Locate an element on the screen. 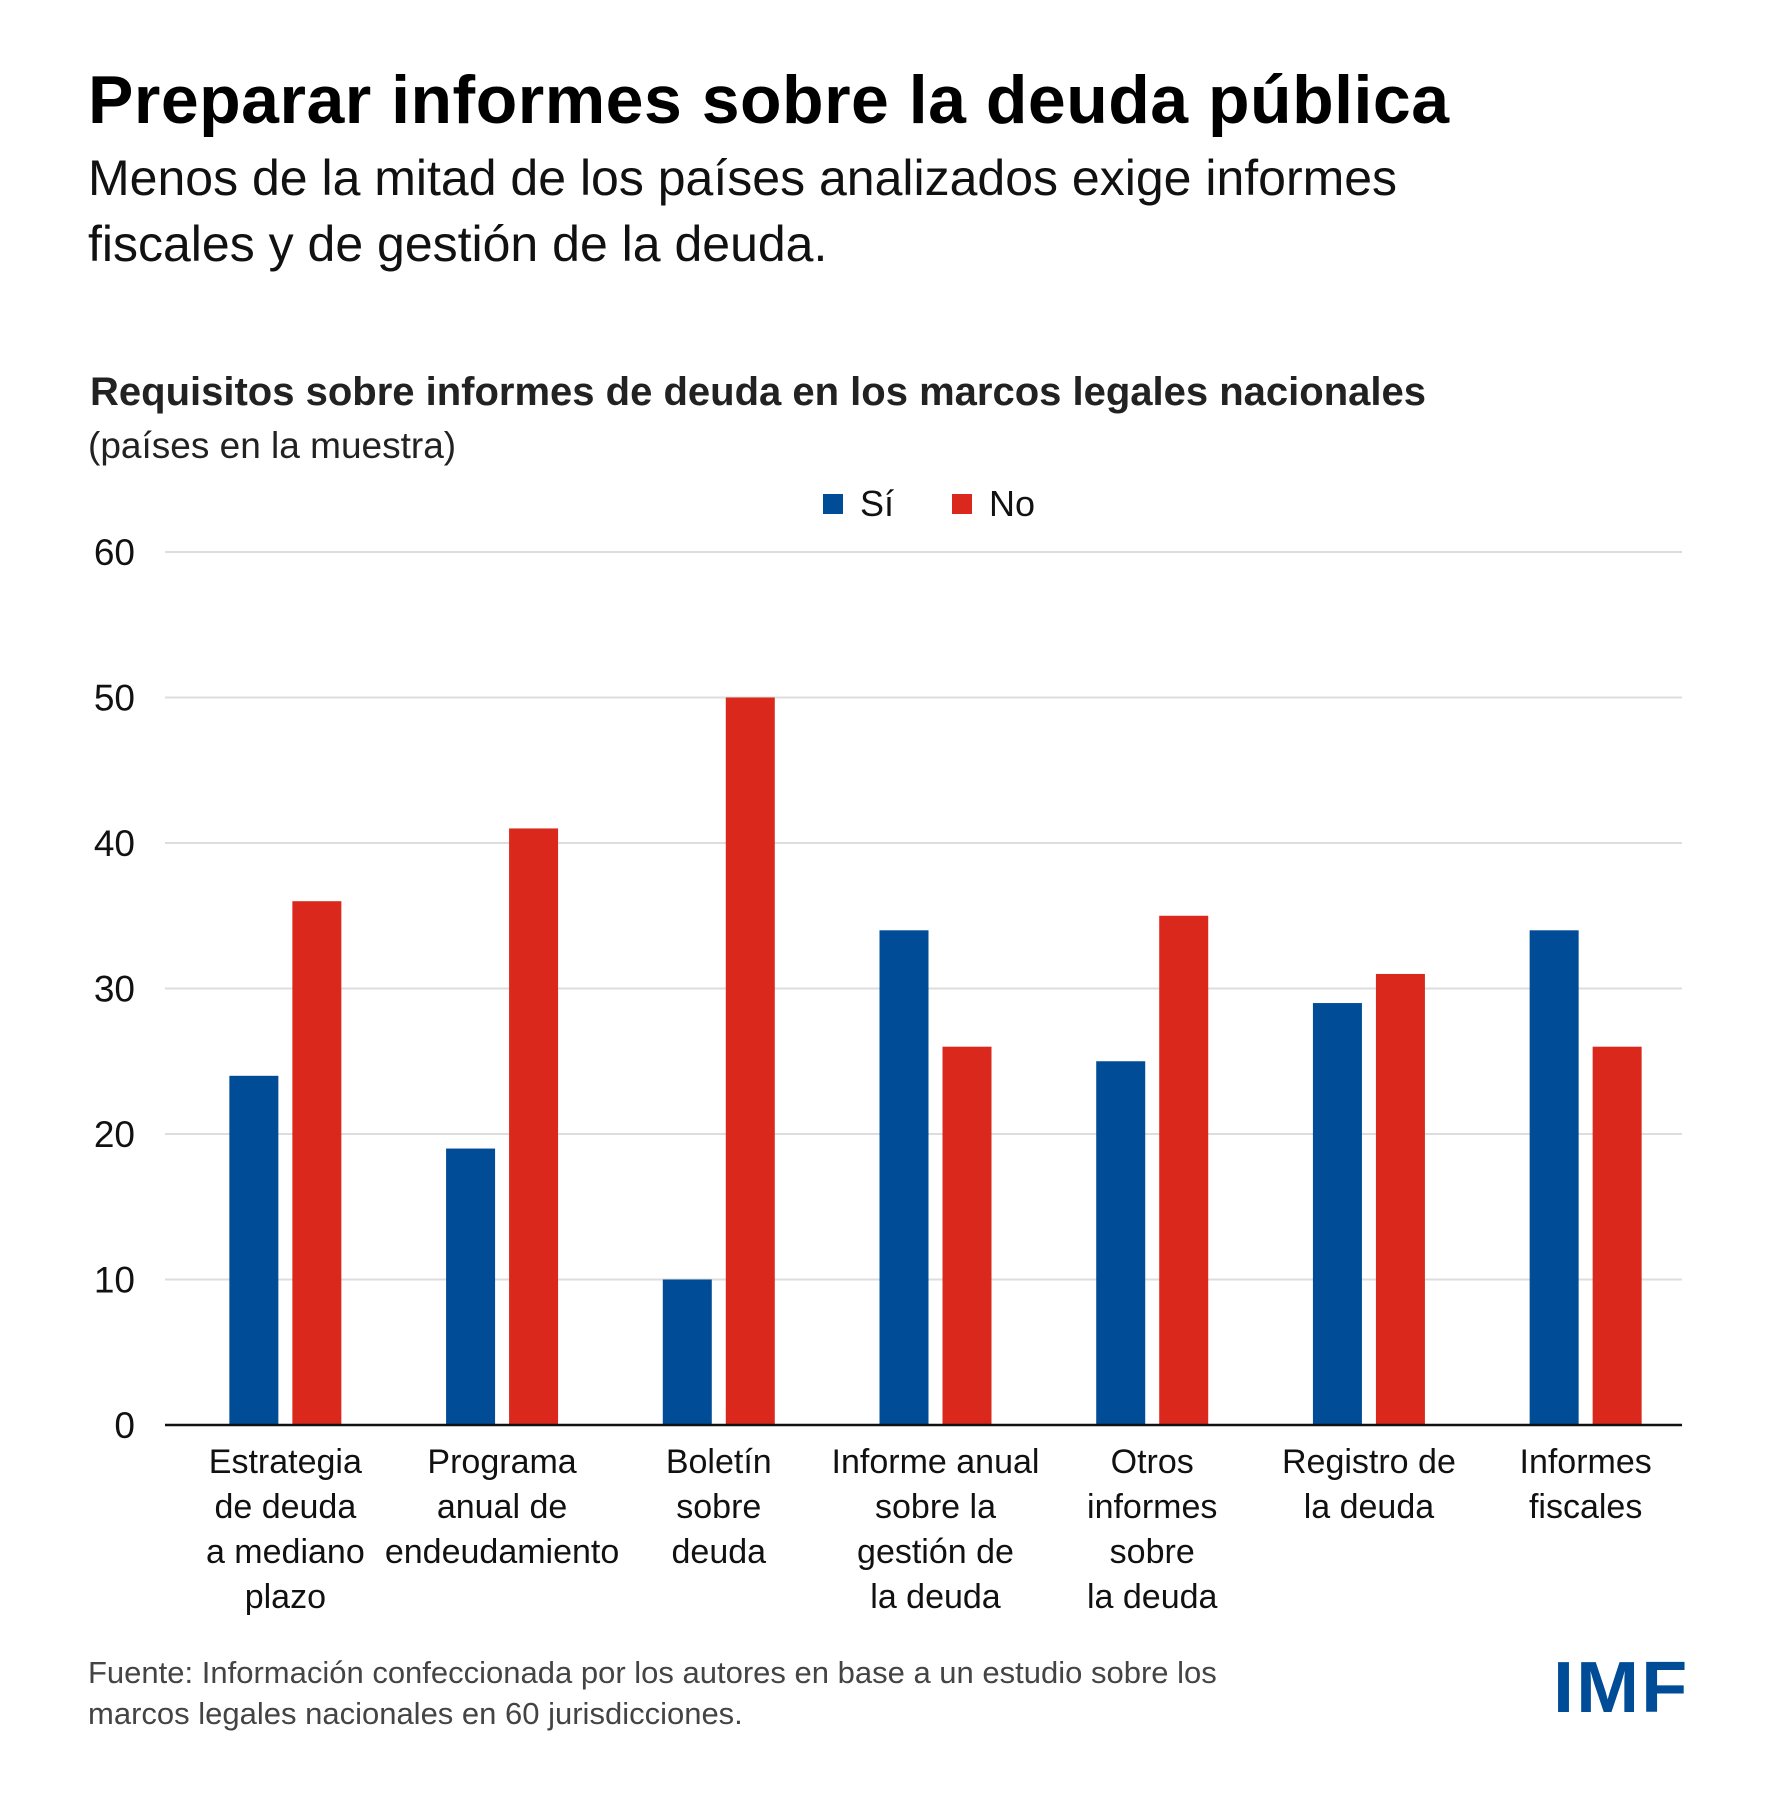 This screenshot has height=1800, width=1781. x-tick-label: Boletín sobre deuda is located at coordinates (719, 1507).